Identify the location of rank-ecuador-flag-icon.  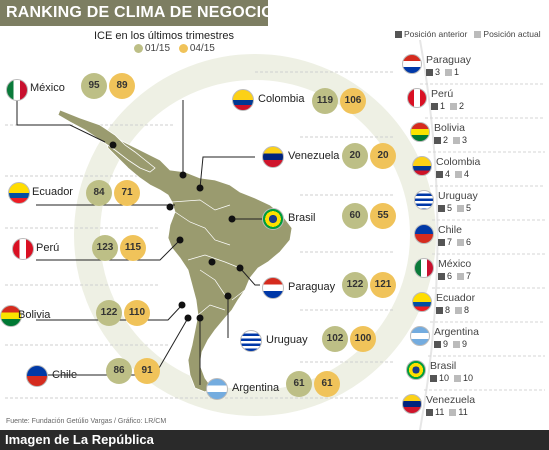
(422, 302).